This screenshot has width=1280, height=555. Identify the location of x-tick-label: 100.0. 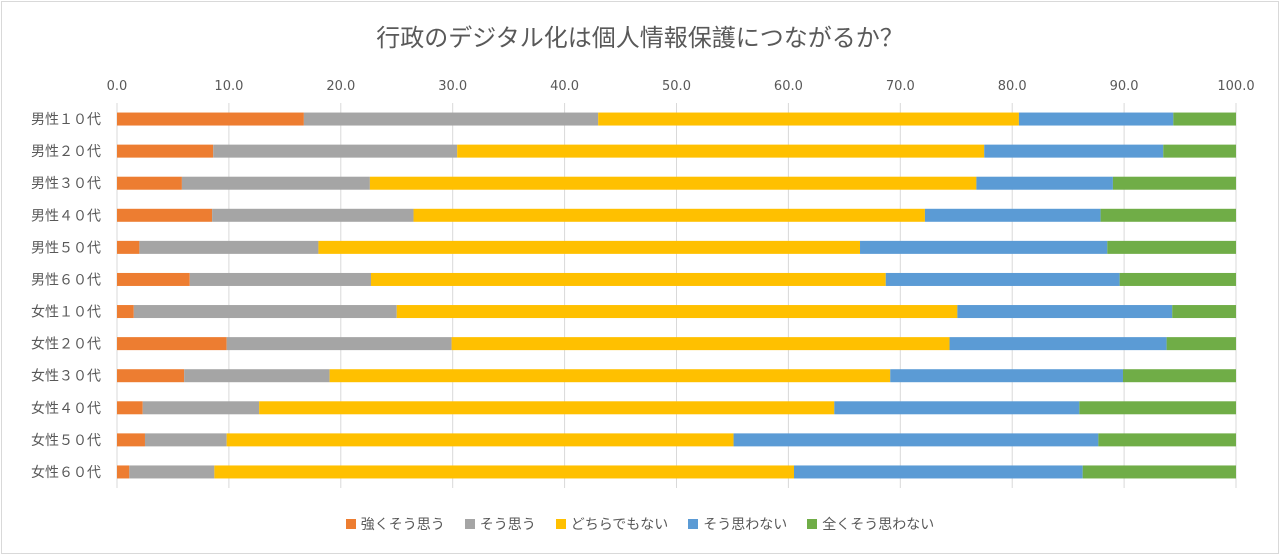
(1235, 86).